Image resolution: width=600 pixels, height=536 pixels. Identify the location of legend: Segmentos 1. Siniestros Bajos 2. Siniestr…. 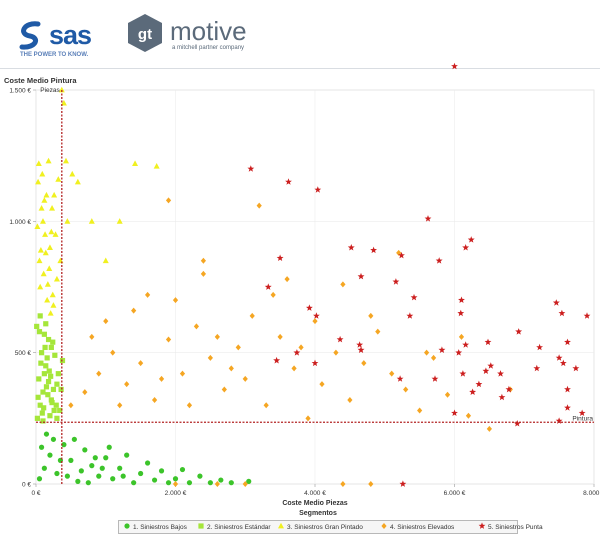
(330, 522).